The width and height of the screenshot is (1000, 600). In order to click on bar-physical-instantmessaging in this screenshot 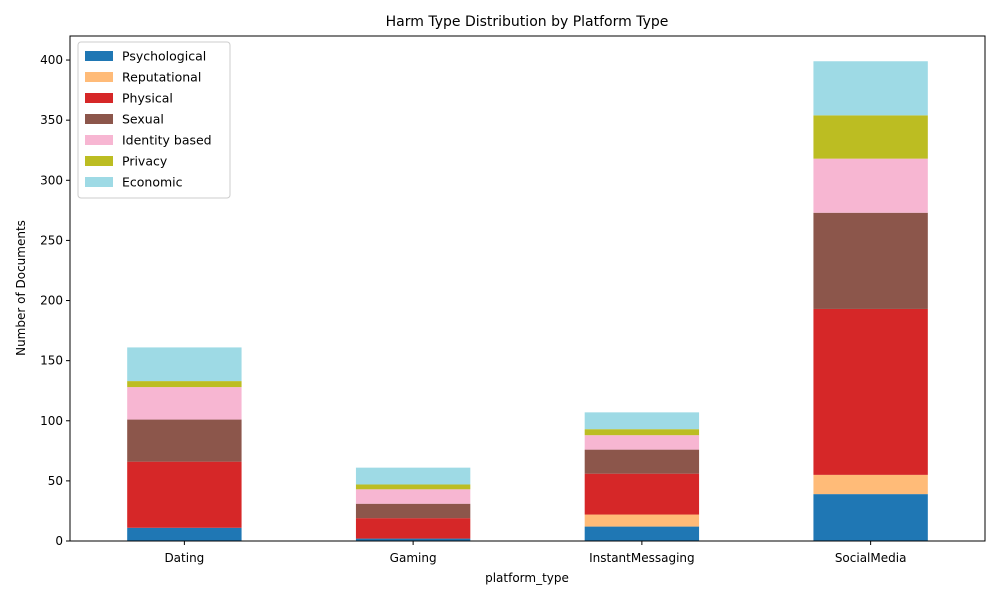, I will do `click(642, 494)`.